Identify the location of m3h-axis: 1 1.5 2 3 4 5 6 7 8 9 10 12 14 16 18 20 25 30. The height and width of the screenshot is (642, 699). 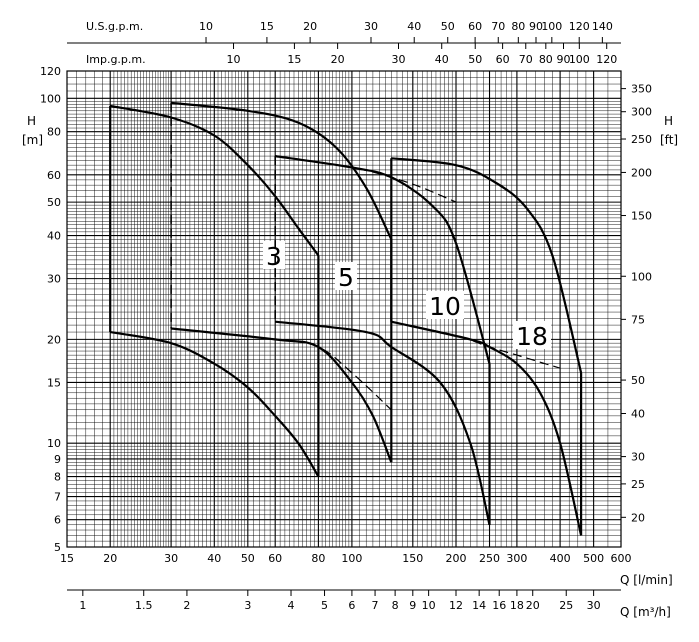
(344, 600).